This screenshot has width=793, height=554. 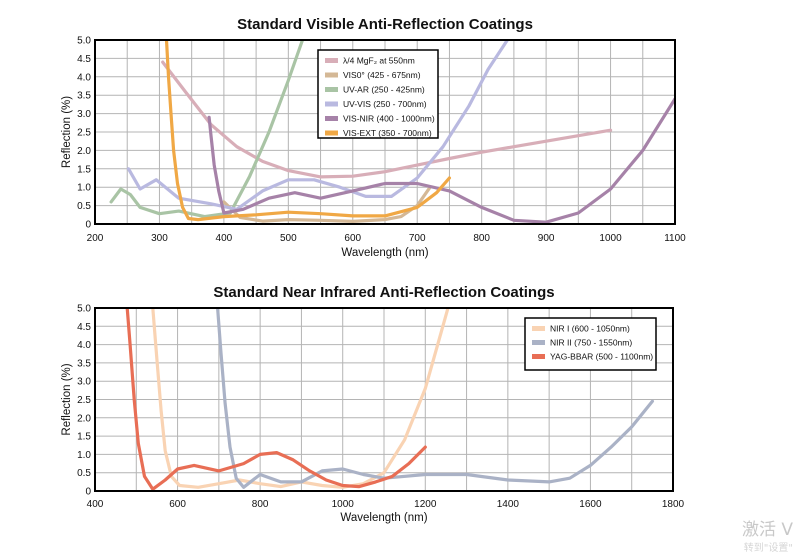 I want to click on legend-label-nir-ii-750-1550nm: NIR II (750 - 1550nm), so click(x=591, y=343).